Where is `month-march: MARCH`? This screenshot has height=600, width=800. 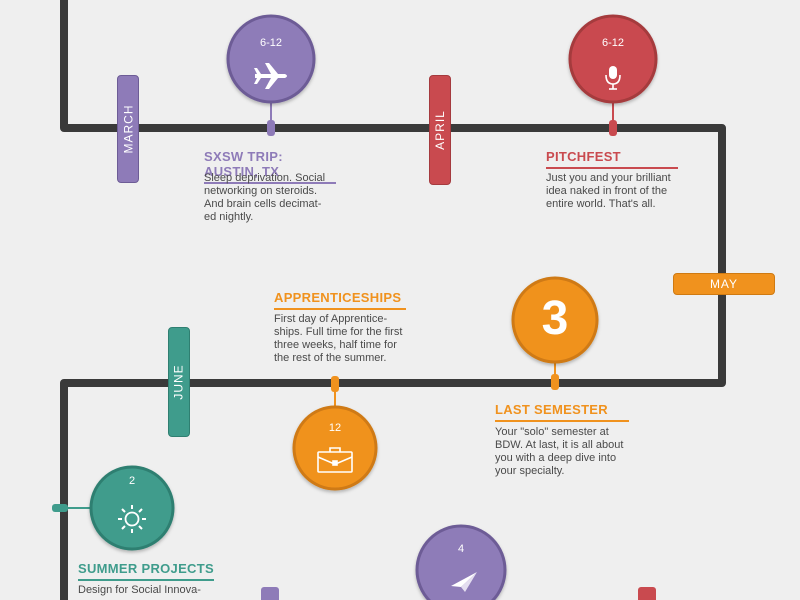
month-march: MARCH is located at coordinates (128, 129).